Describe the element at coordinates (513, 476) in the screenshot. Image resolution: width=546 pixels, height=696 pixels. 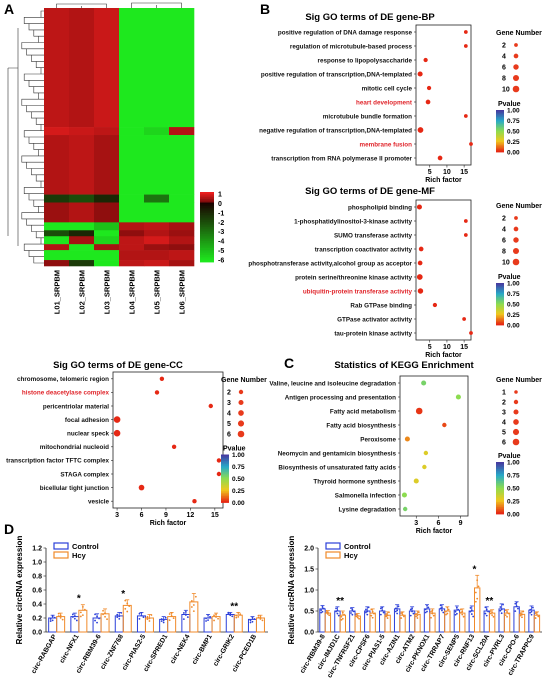
I see `color-legend-tick: 0.75` at that location.